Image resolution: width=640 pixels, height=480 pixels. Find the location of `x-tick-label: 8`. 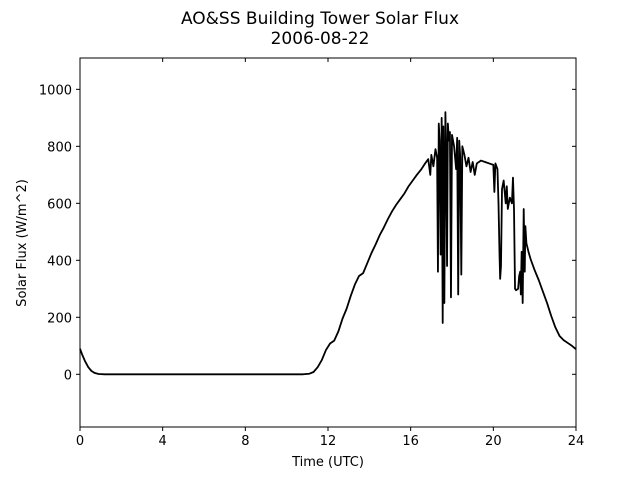

x-tick-label: 8 is located at coordinates (245, 441).